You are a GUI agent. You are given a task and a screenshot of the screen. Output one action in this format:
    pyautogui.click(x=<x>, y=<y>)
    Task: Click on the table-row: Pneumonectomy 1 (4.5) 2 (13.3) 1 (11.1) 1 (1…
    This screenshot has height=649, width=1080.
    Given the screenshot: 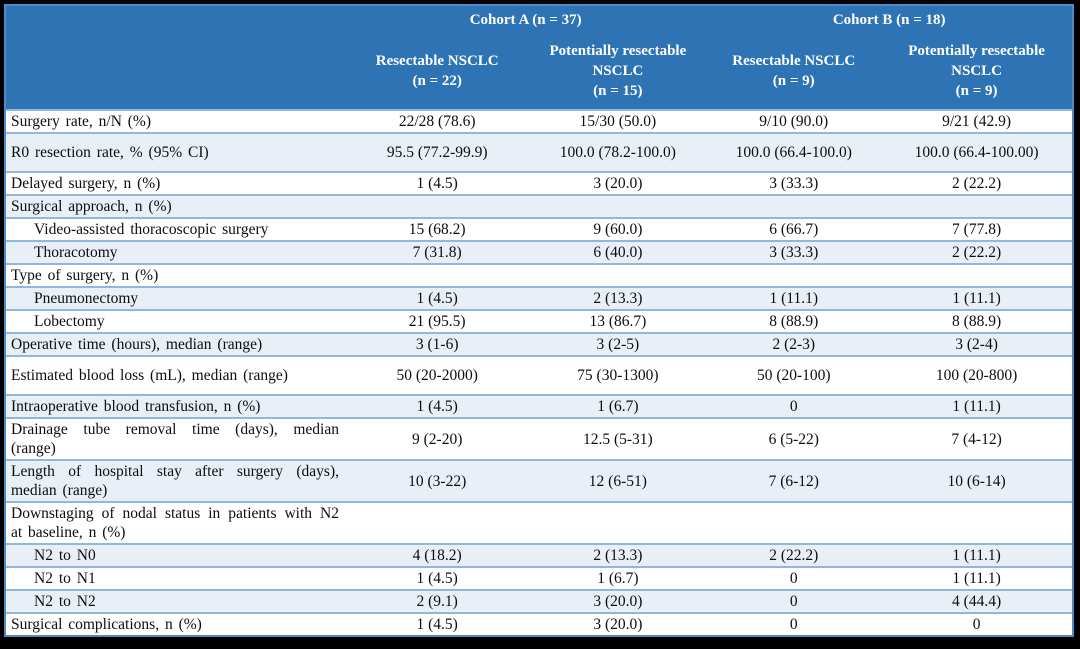 What is the action you would take?
    pyautogui.click(x=539, y=298)
    